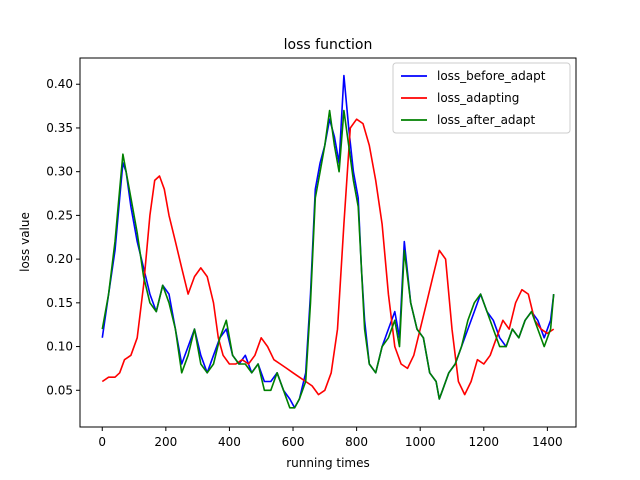  What do you see at coordinates (165, 442) in the screenshot?
I see `x-tick-label: 200` at bounding box center [165, 442].